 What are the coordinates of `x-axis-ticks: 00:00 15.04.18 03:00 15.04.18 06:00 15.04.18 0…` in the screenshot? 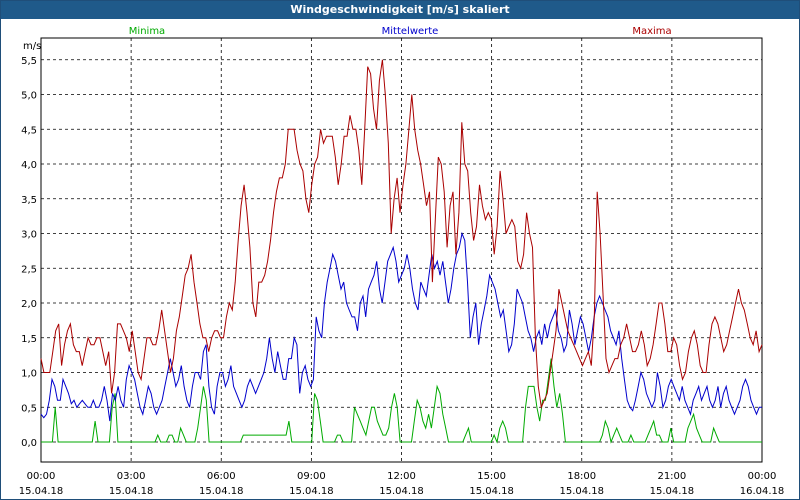 It's located at (402, 484).